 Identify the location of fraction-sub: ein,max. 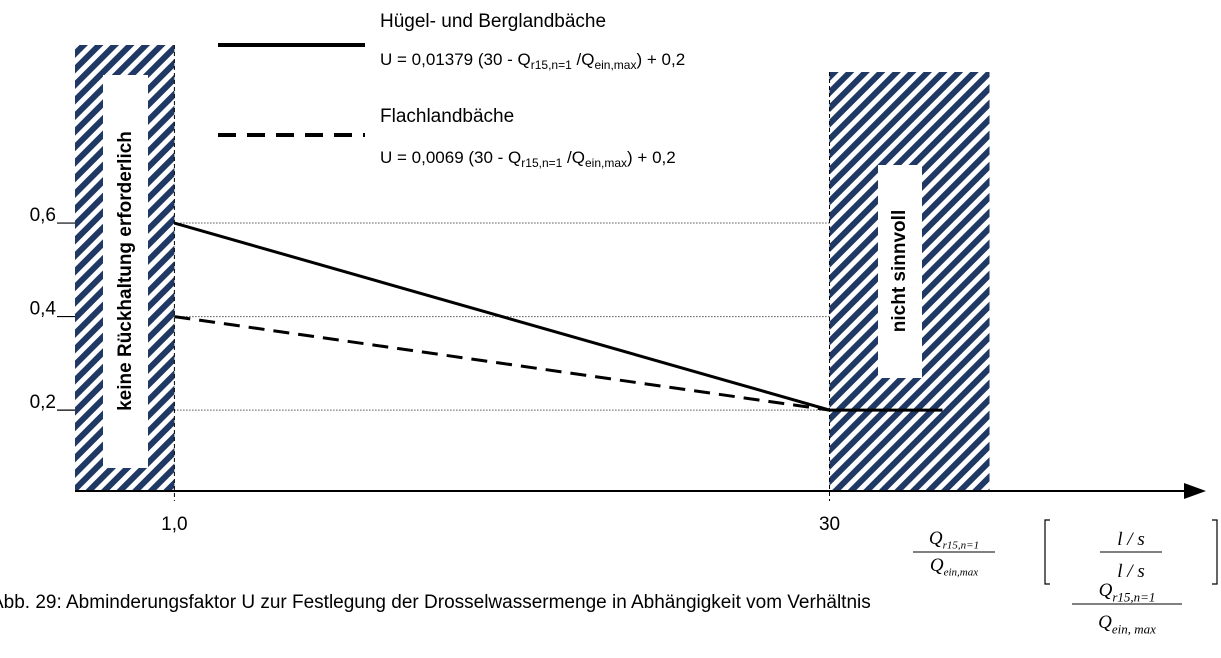
(961, 572).